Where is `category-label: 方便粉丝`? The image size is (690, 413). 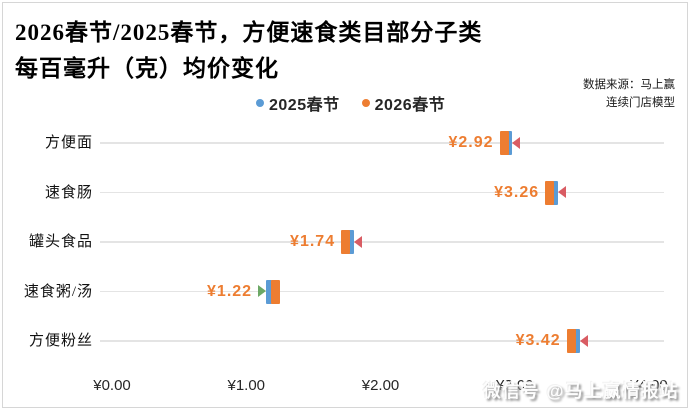
category-label: 方便粉丝 is located at coordinates (60, 341).